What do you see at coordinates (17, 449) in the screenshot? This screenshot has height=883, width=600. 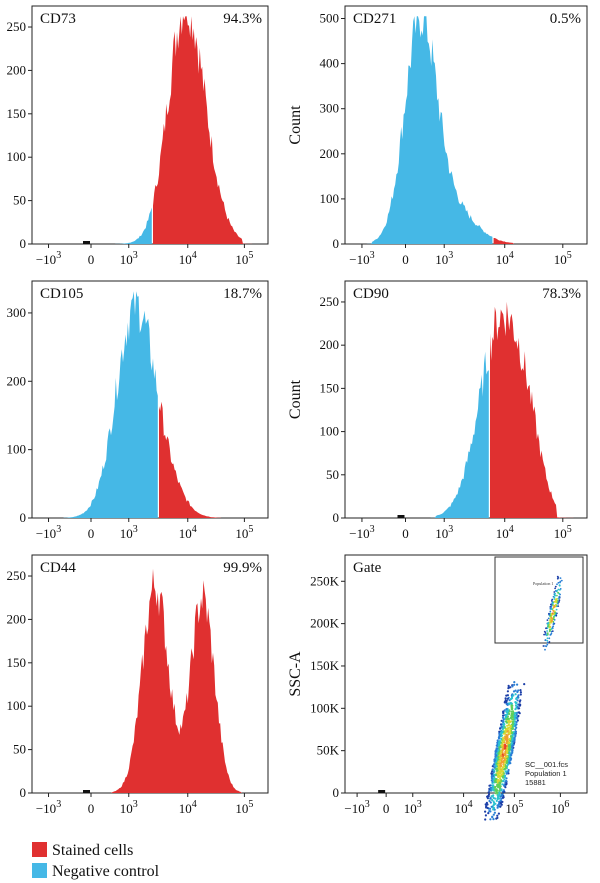 I see `y-tick-label: 100` at bounding box center [17, 449].